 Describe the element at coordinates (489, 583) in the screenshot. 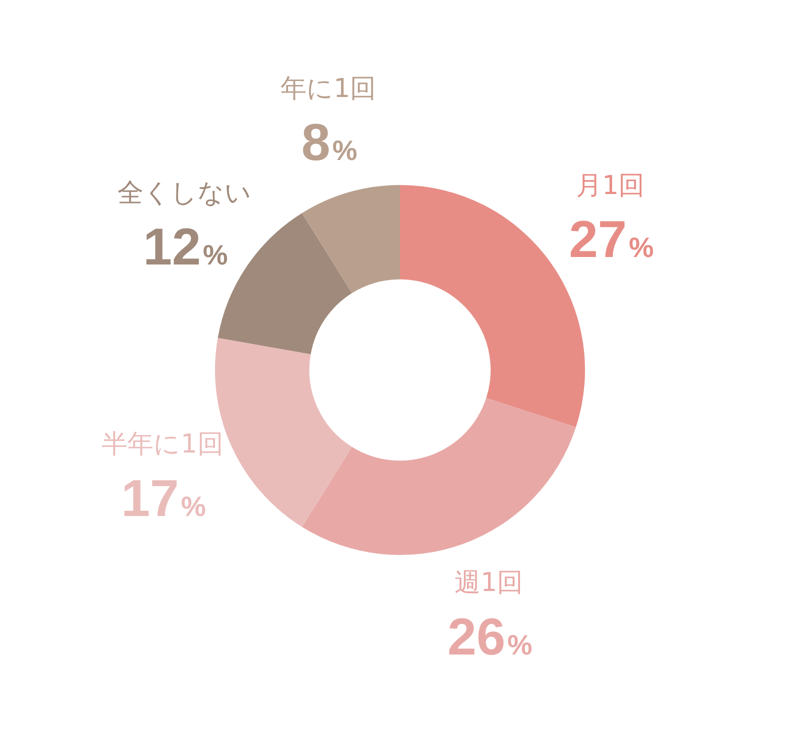

I see `slice-label: 週1回` at that location.